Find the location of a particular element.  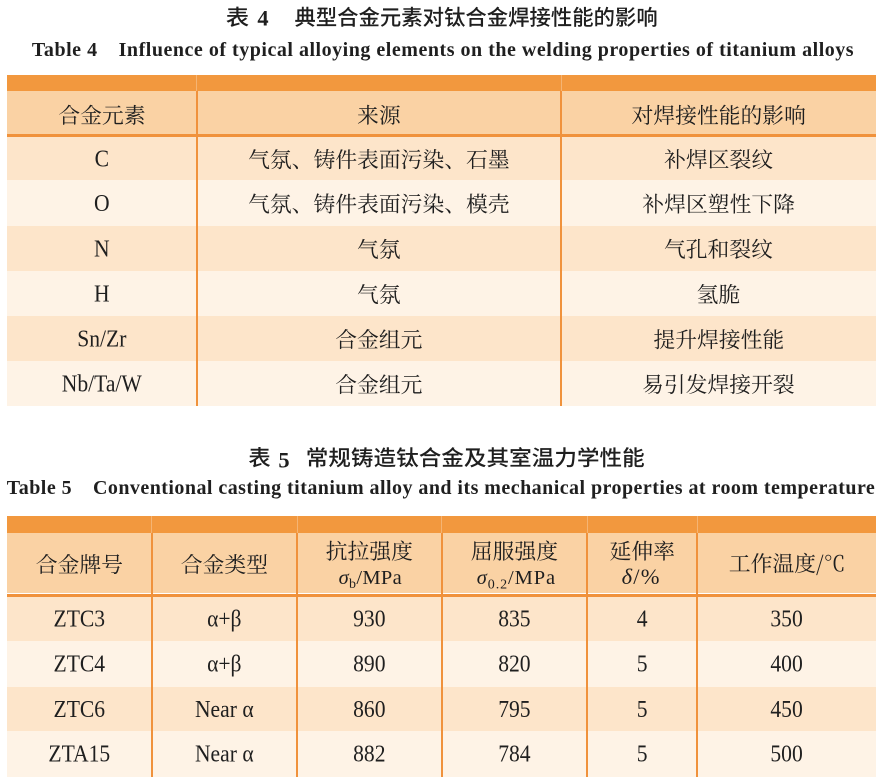

svg-text: 784 is located at coordinates (514, 754).